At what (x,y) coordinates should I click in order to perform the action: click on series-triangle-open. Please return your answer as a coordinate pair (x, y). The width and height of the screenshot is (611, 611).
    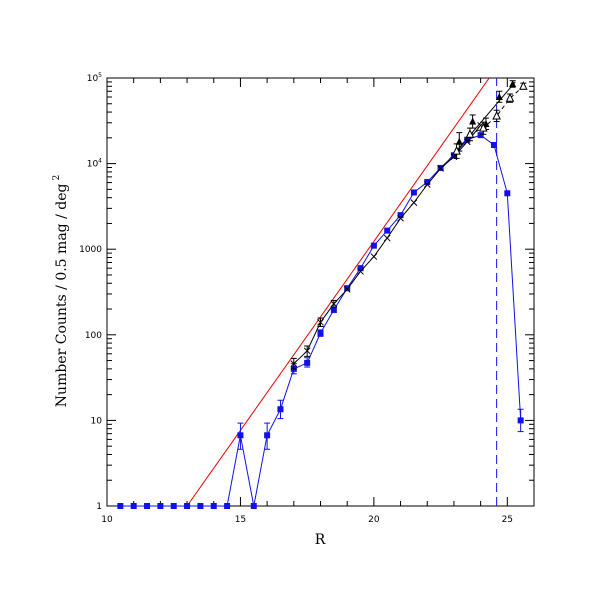
    Looking at the image, I should click on (490, 120).